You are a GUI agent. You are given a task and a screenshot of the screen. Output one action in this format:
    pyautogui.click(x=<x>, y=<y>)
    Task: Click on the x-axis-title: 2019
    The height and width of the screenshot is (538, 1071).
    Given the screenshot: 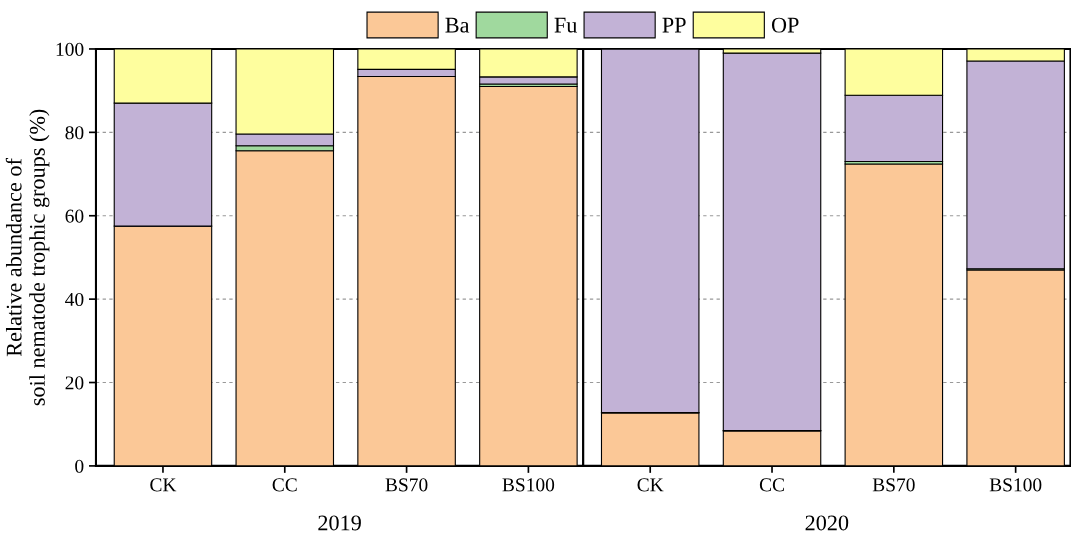 What is the action you would take?
    pyautogui.click(x=339, y=523)
    